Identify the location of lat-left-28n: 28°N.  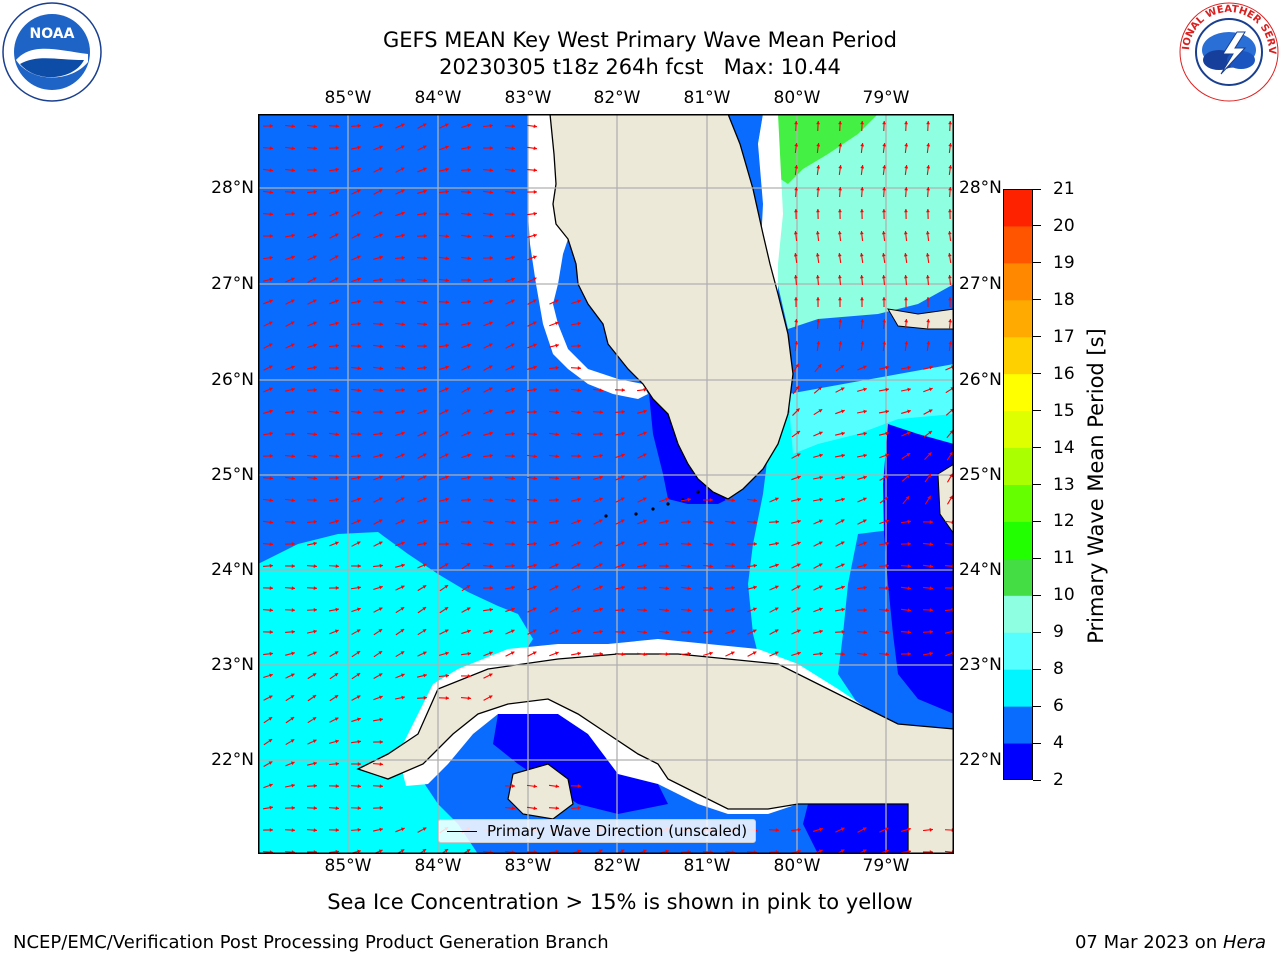
(232, 188).